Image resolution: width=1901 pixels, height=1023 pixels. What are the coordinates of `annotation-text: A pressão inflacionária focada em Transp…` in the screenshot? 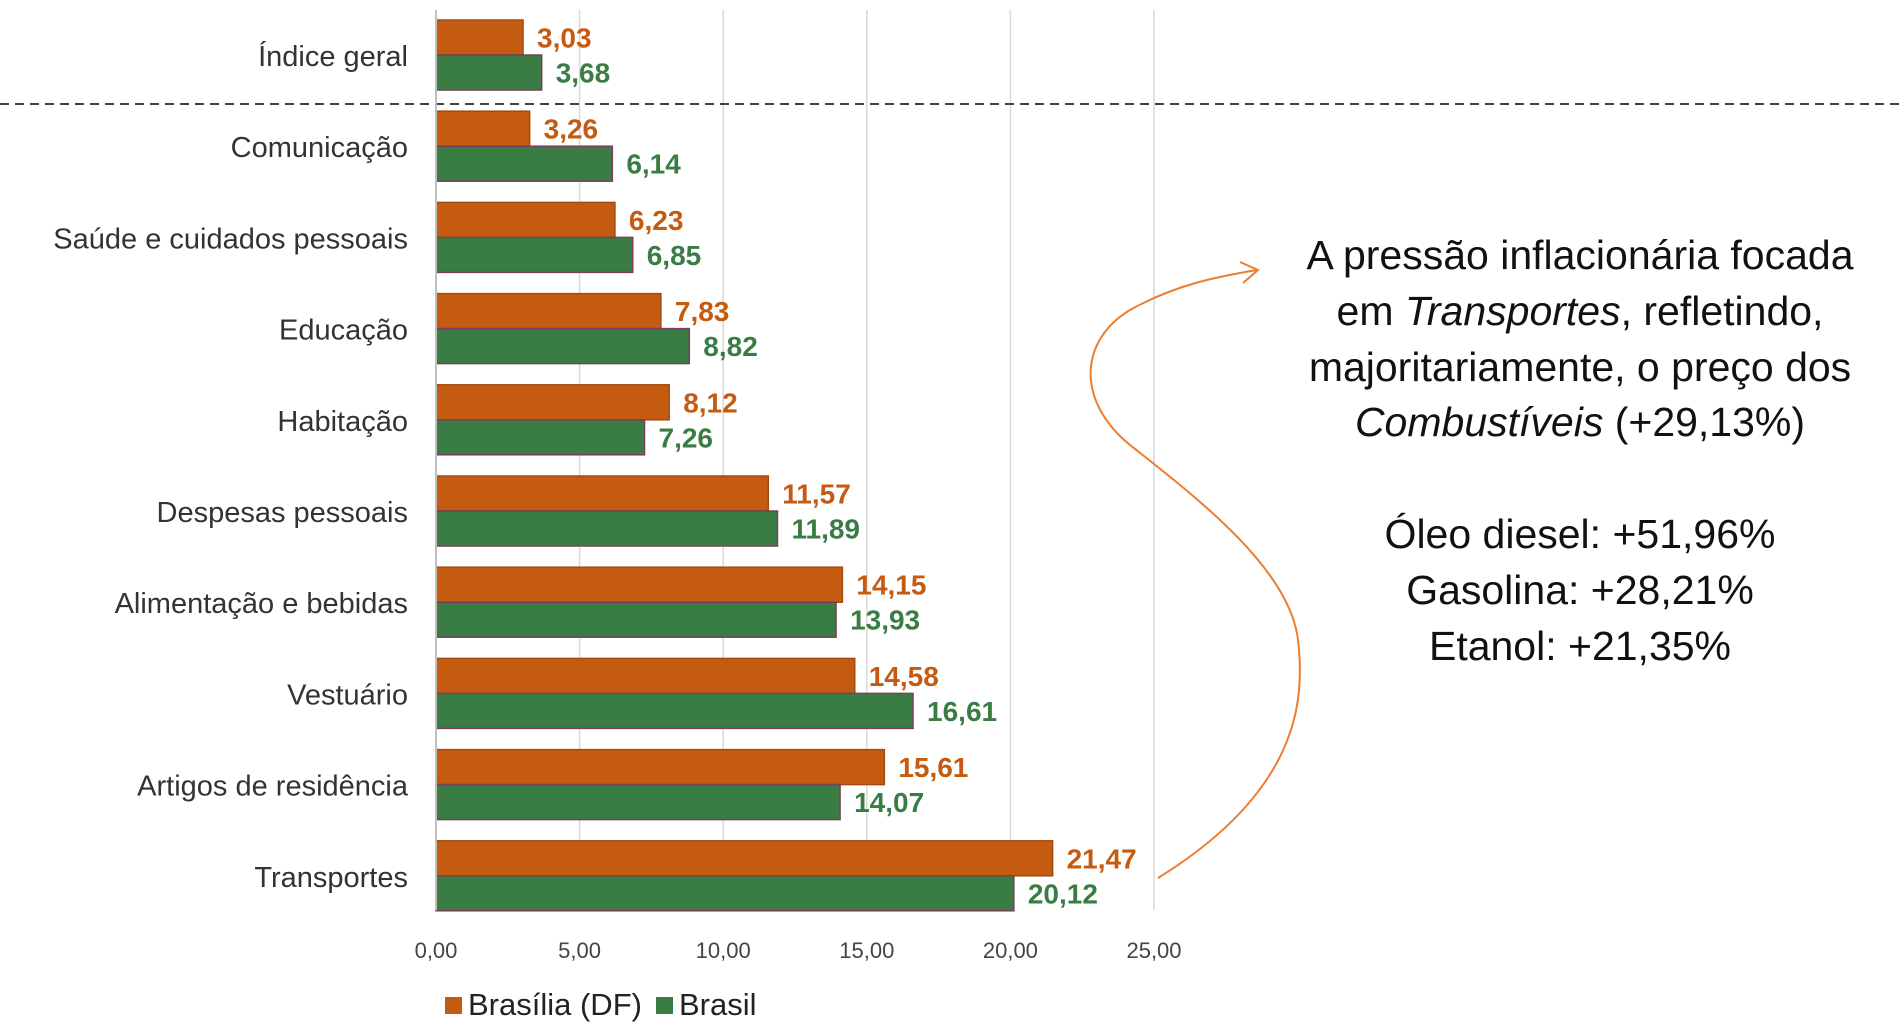 It's located at (1580, 451).